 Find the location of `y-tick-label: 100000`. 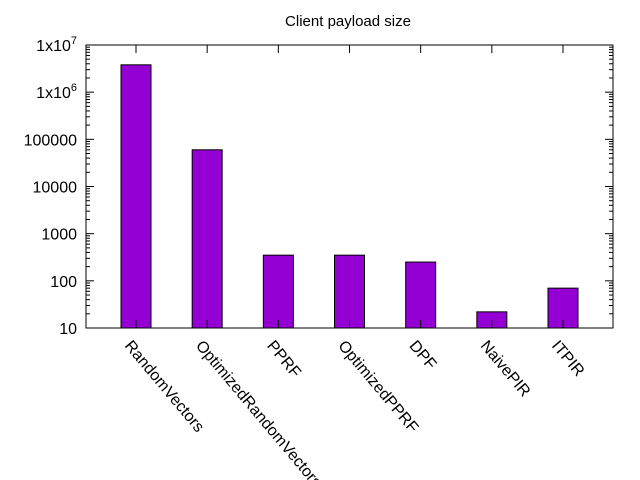

y-tick-label: 100000 is located at coordinates (50, 140).